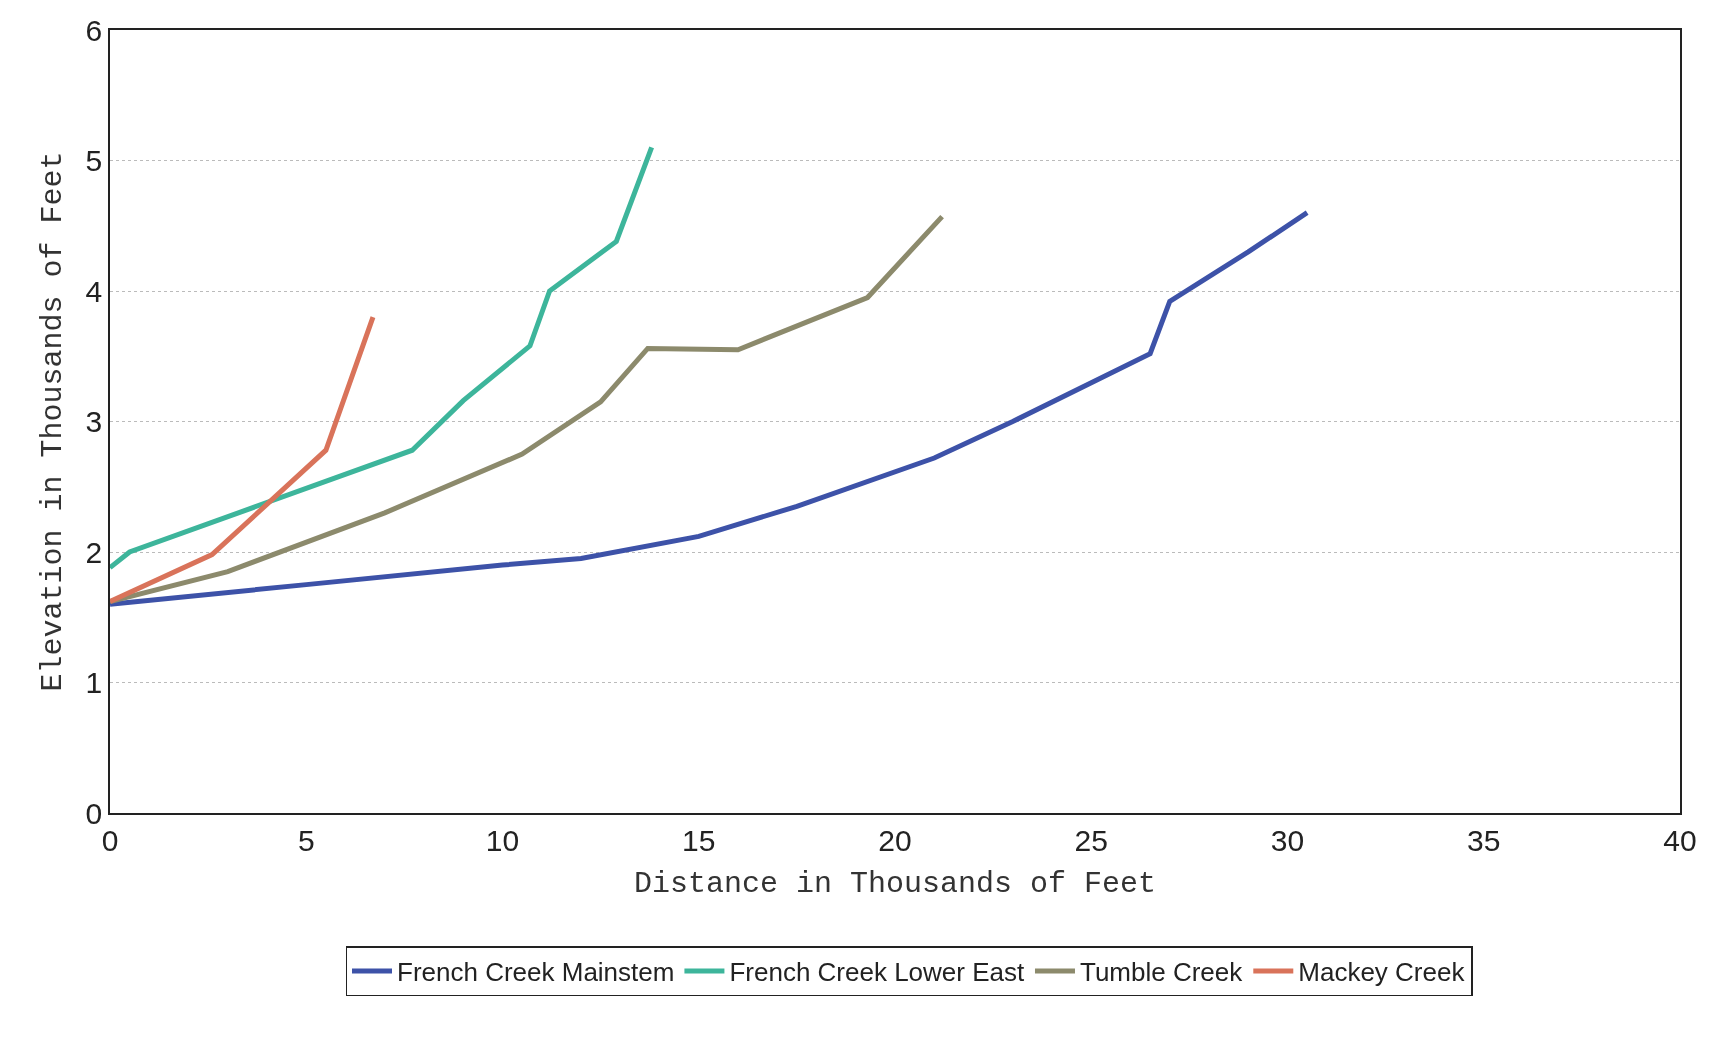  I want to click on x-axis-title: Distance in Thousands of Feet, so click(895, 883).